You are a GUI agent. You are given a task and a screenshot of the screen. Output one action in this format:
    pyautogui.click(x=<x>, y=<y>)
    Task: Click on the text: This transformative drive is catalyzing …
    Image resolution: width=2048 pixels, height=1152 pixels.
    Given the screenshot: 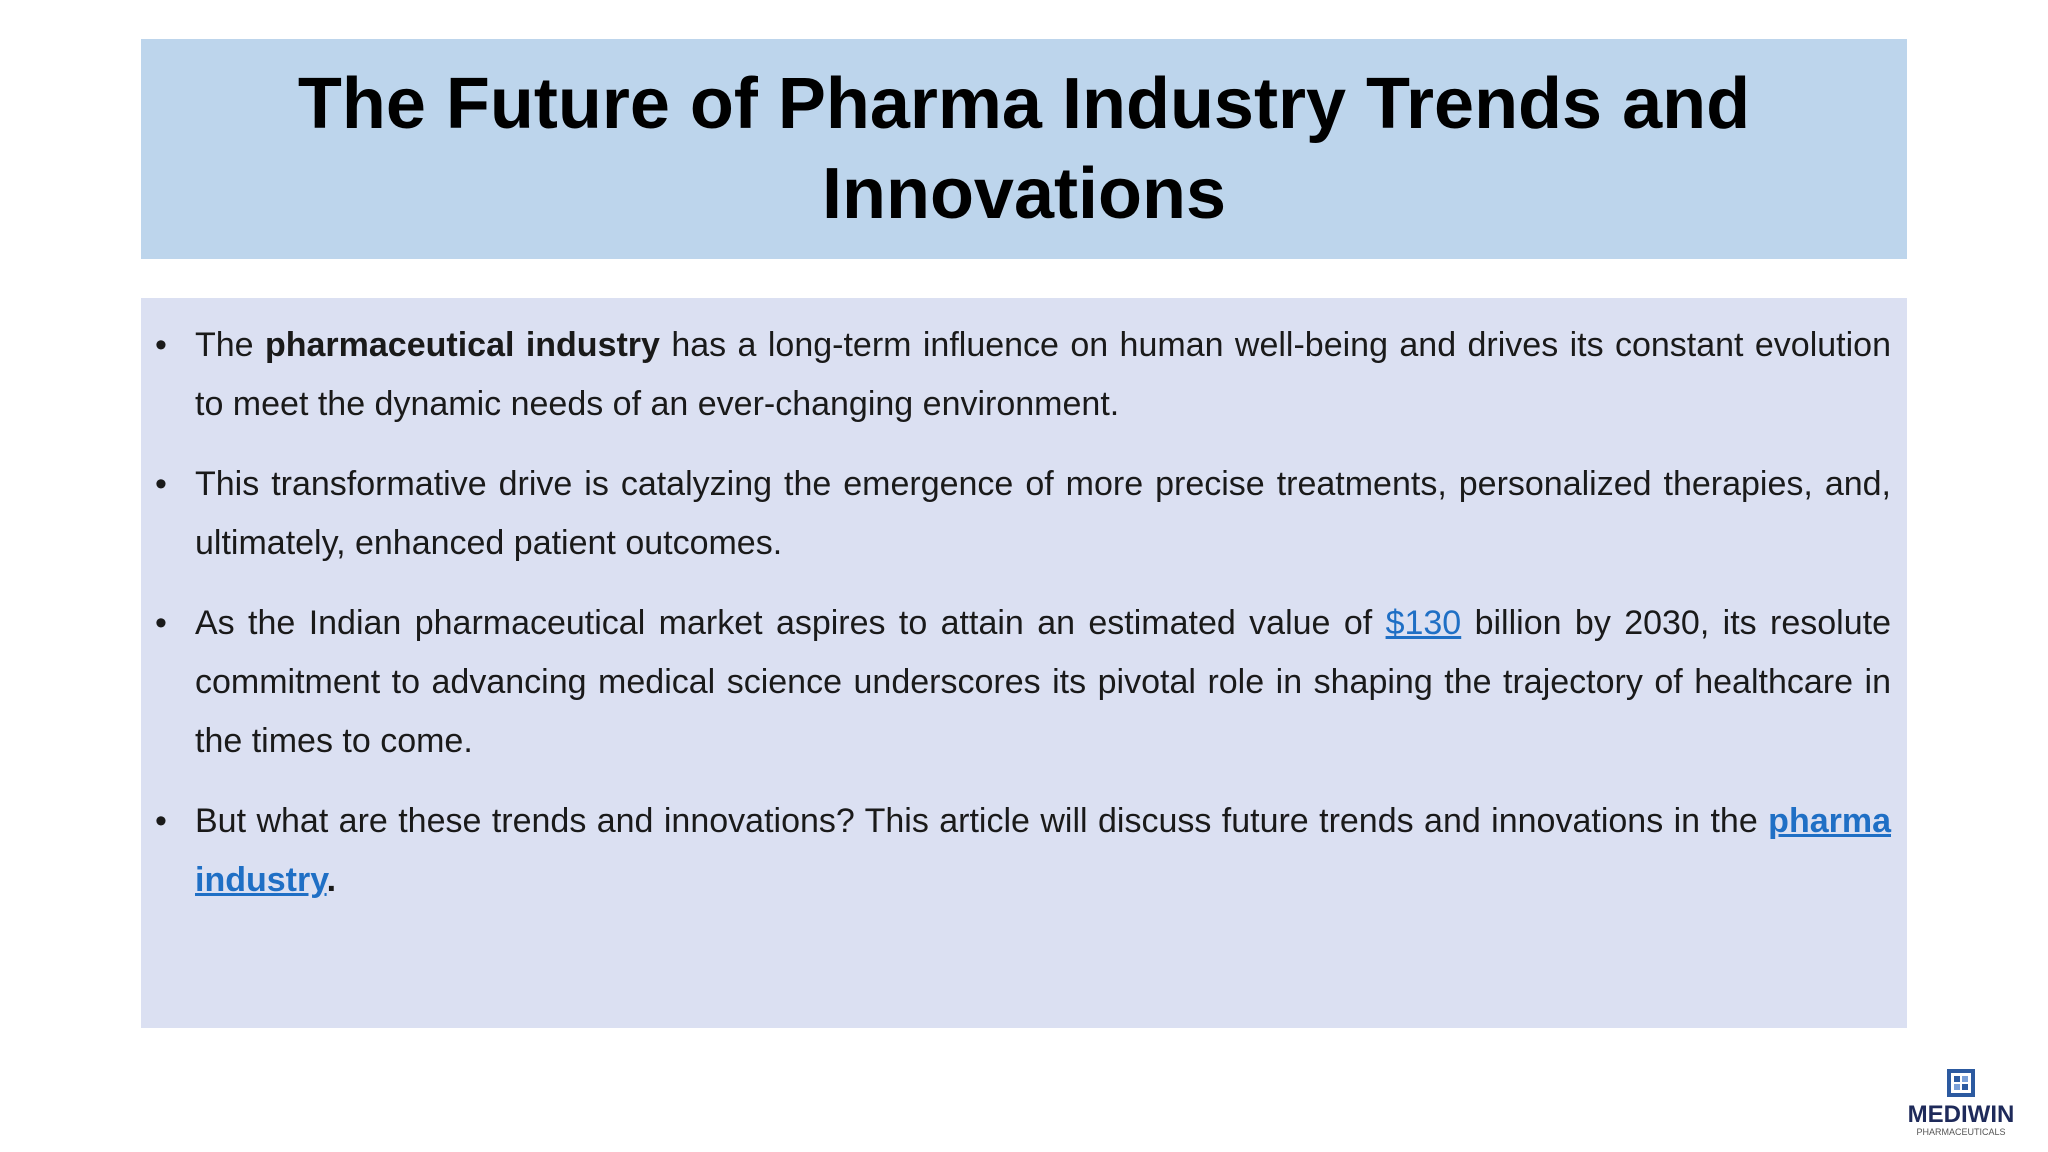 What is the action you would take?
    pyautogui.click(x=1043, y=513)
    